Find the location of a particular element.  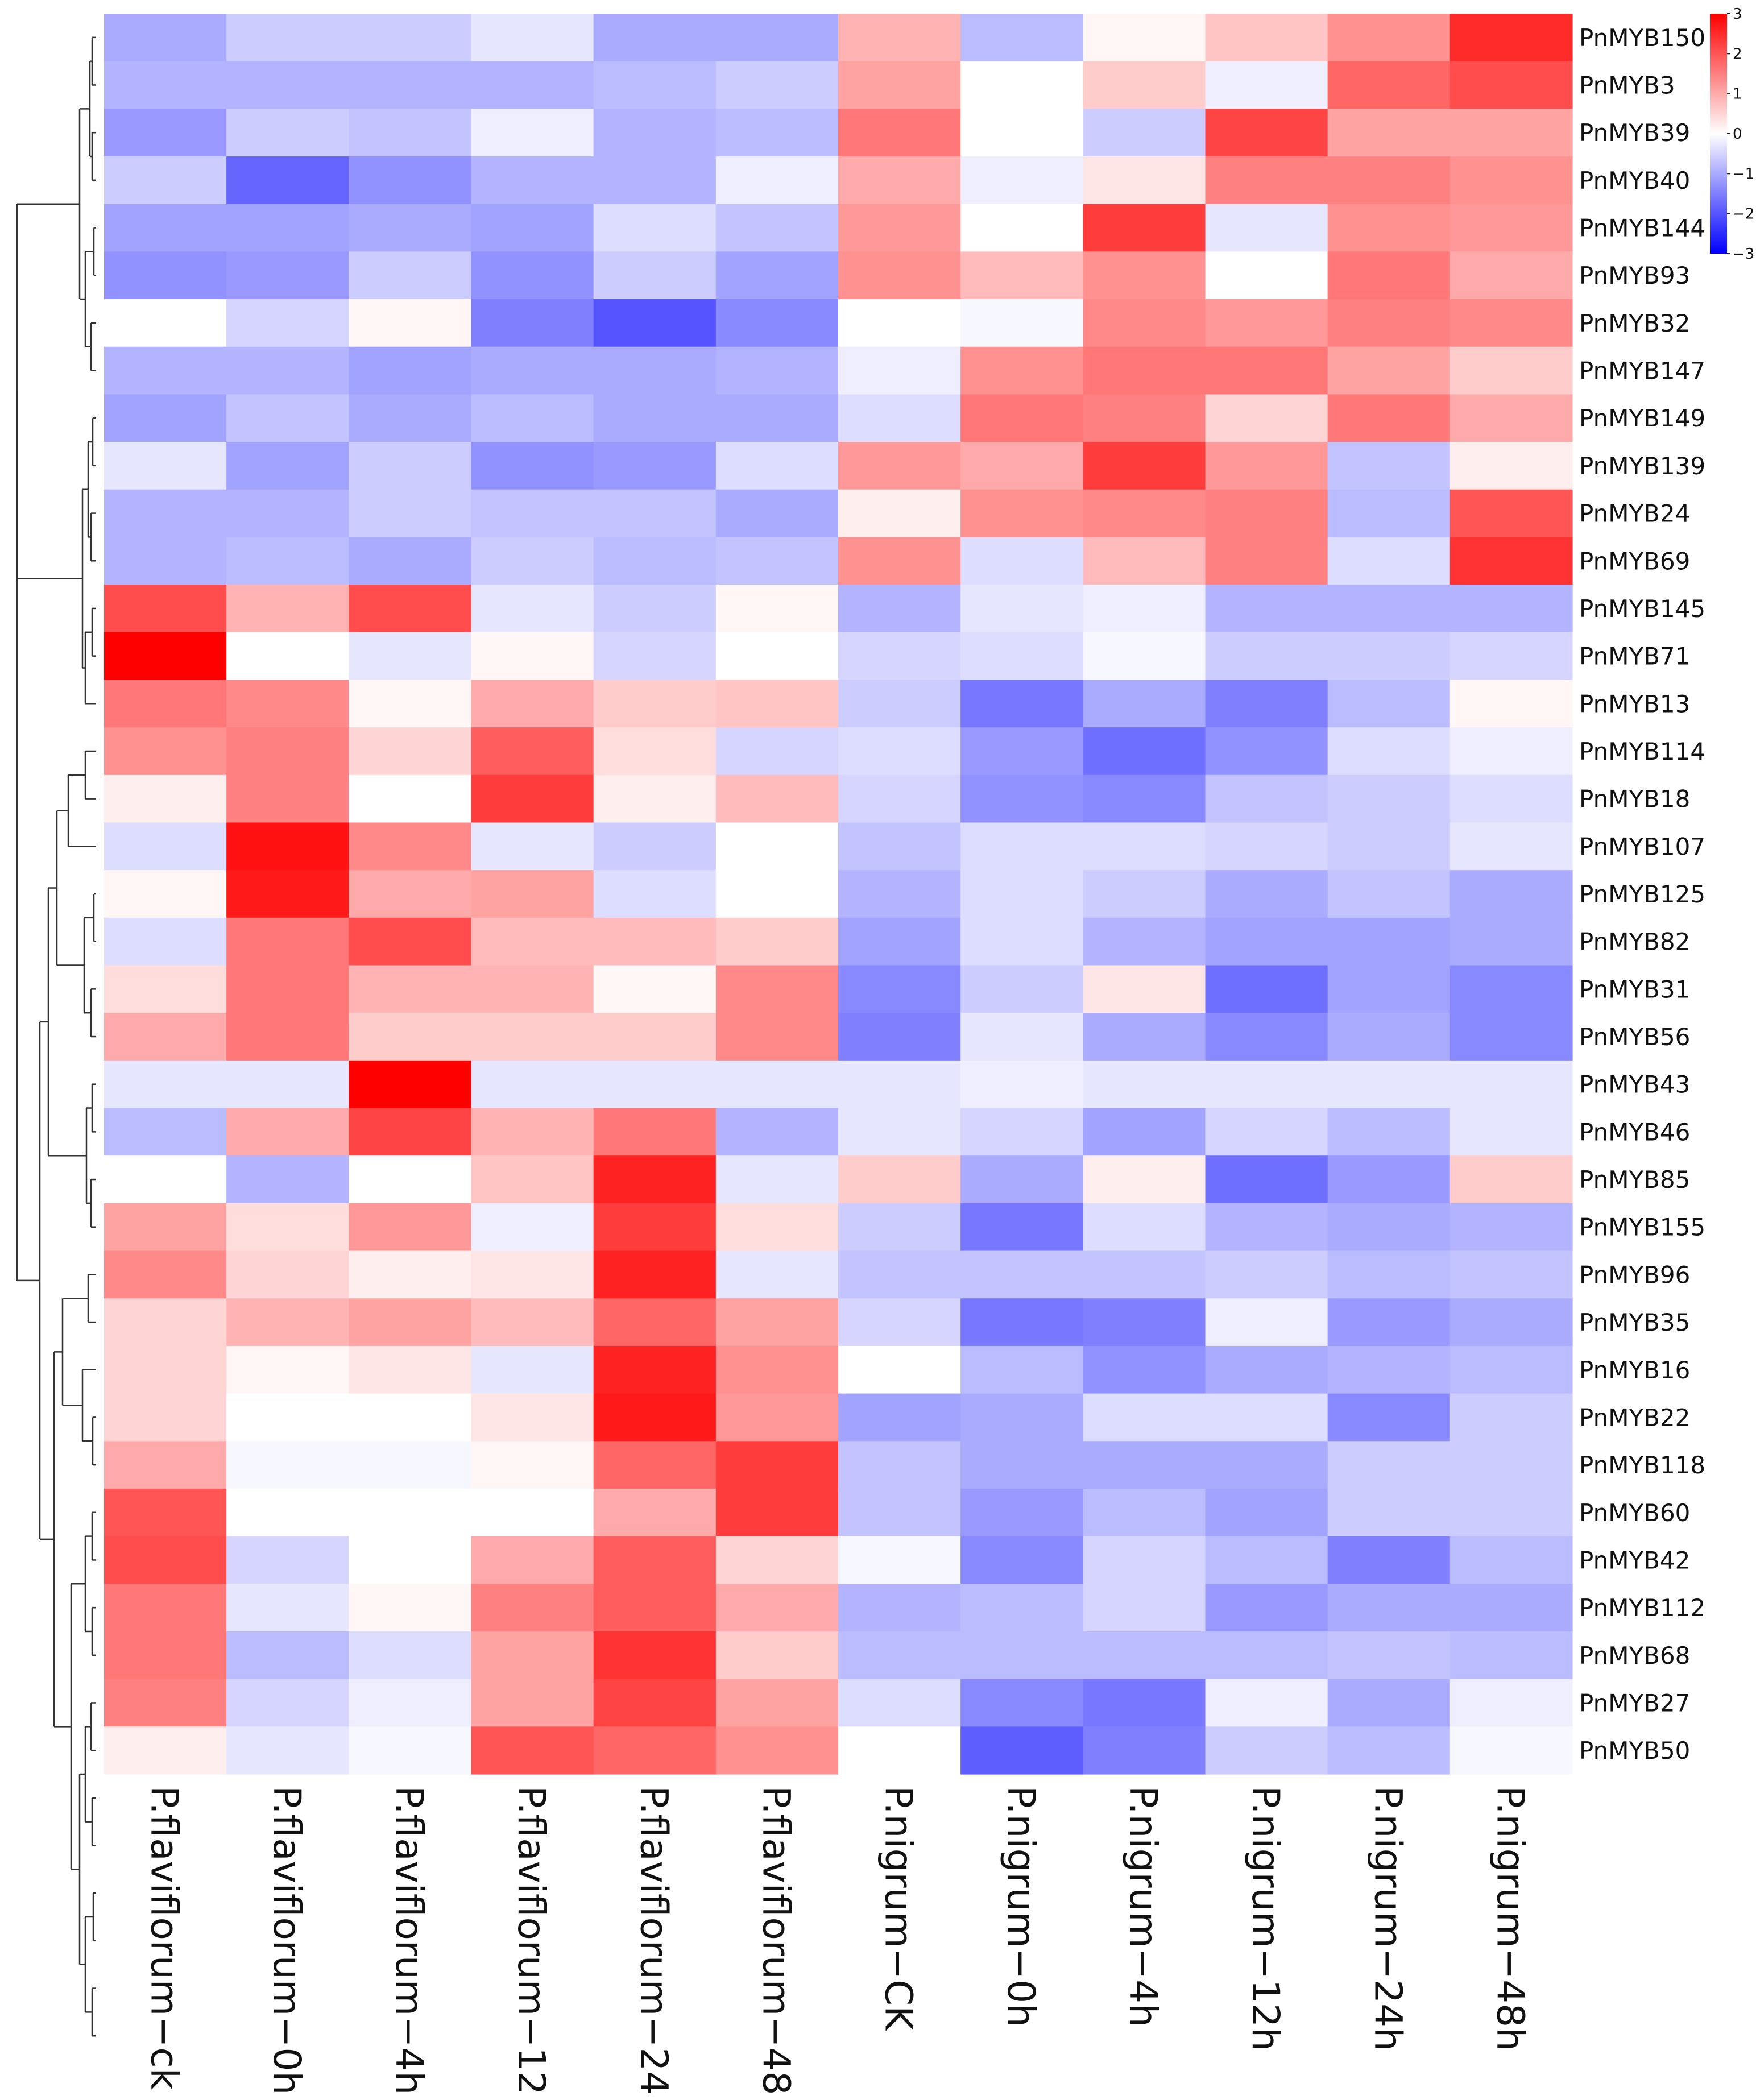

column-label: P.nigrum−48h is located at coordinates (1510, 1918).